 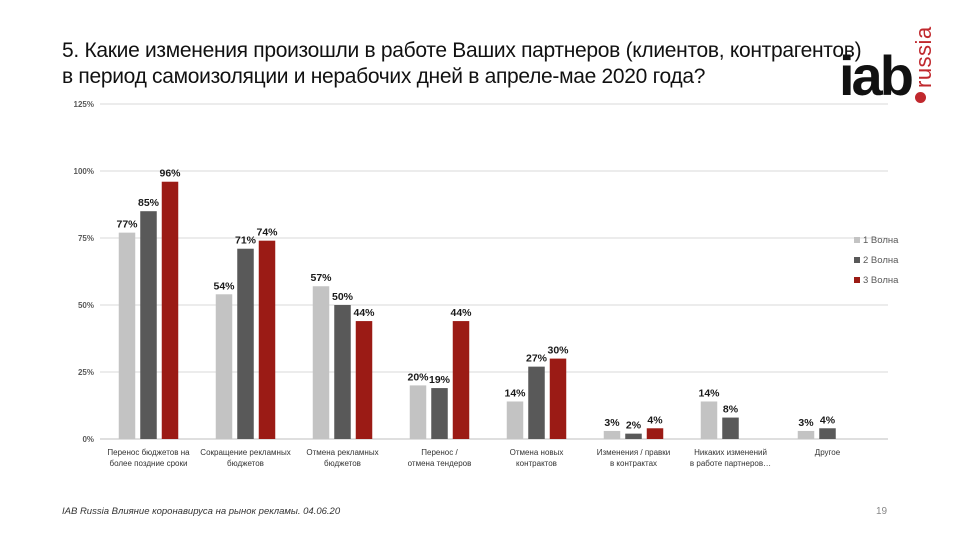 I want to click on data-label: 71%, so click(x=246, y=241).